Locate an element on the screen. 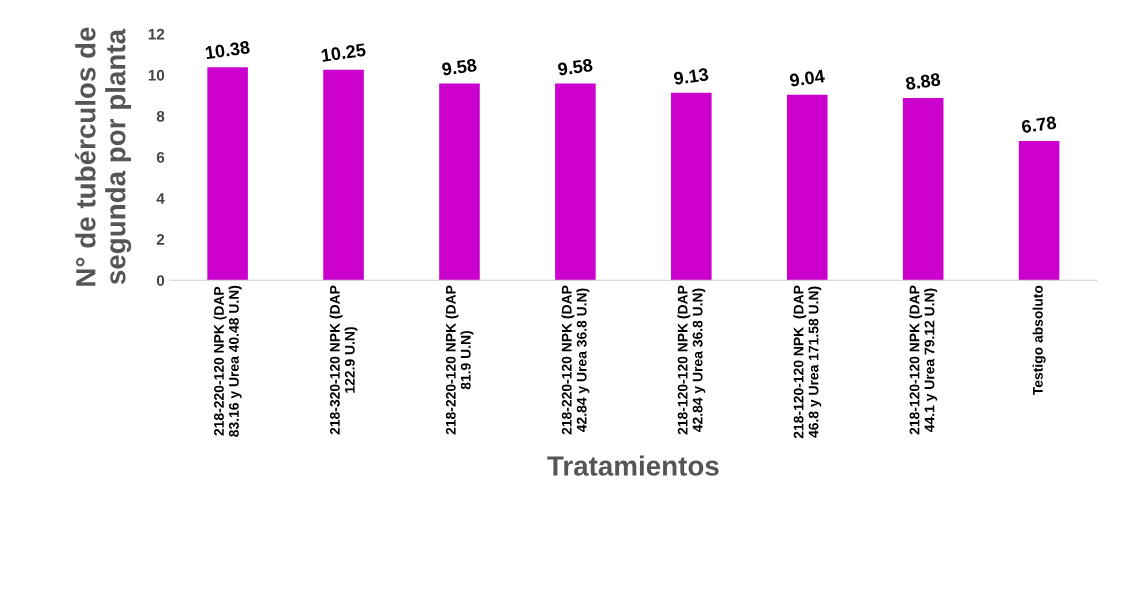  y-tick-label: 12 is located at coordinates (156, 34).